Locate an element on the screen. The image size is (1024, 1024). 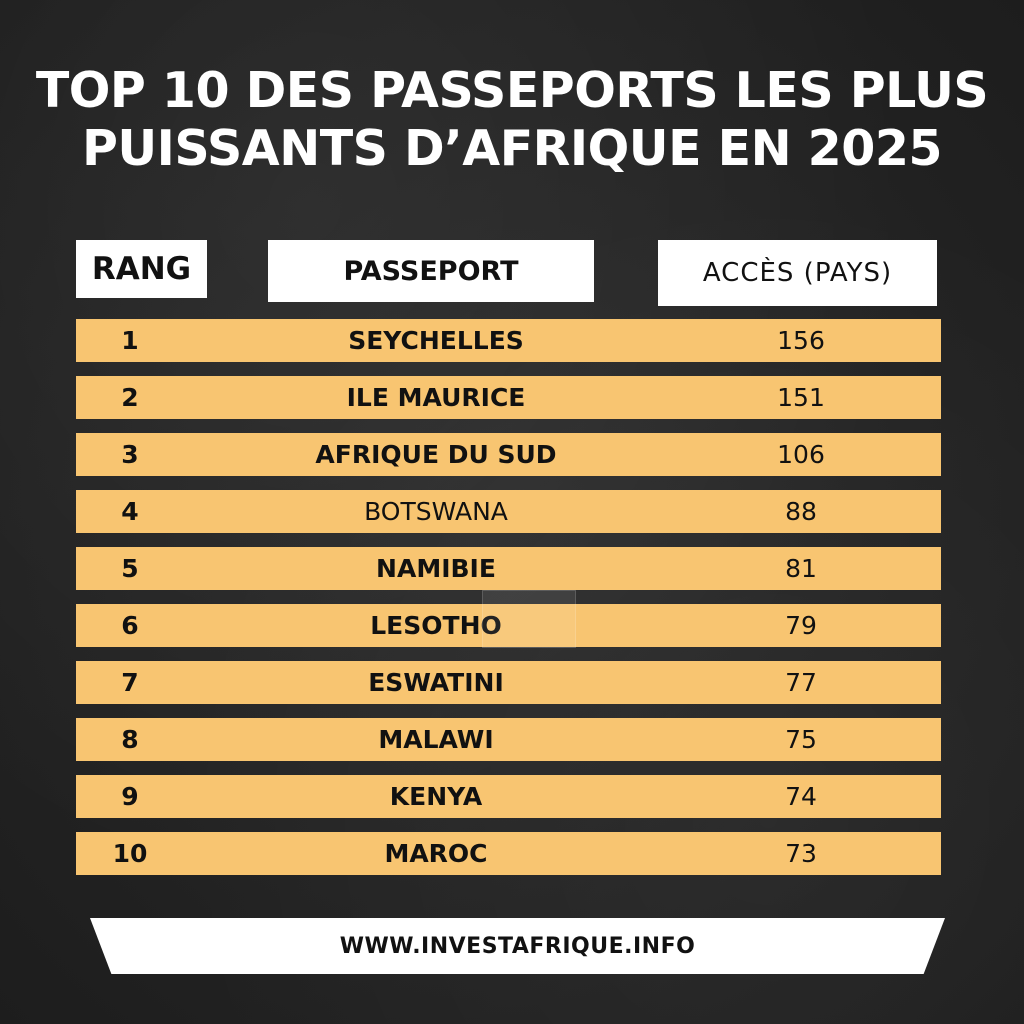
table-row: 7 ESWATINI 77 is located at coordinates (508, 682).